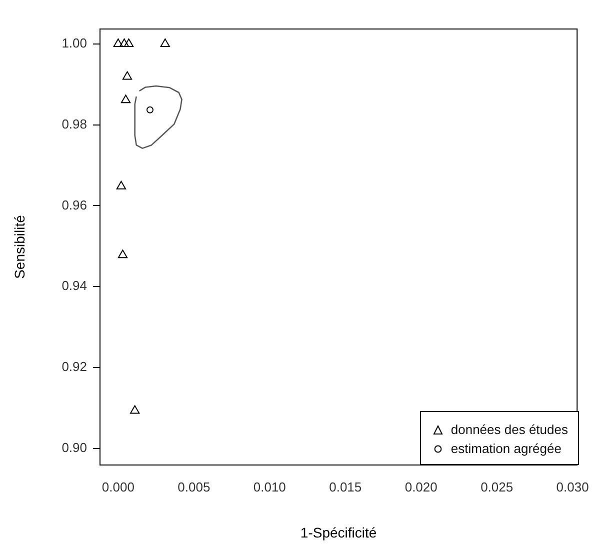  Describe the element at coordinates (74, 286) in the screenshot. I see `y-tick-label: 0.94` at that location.